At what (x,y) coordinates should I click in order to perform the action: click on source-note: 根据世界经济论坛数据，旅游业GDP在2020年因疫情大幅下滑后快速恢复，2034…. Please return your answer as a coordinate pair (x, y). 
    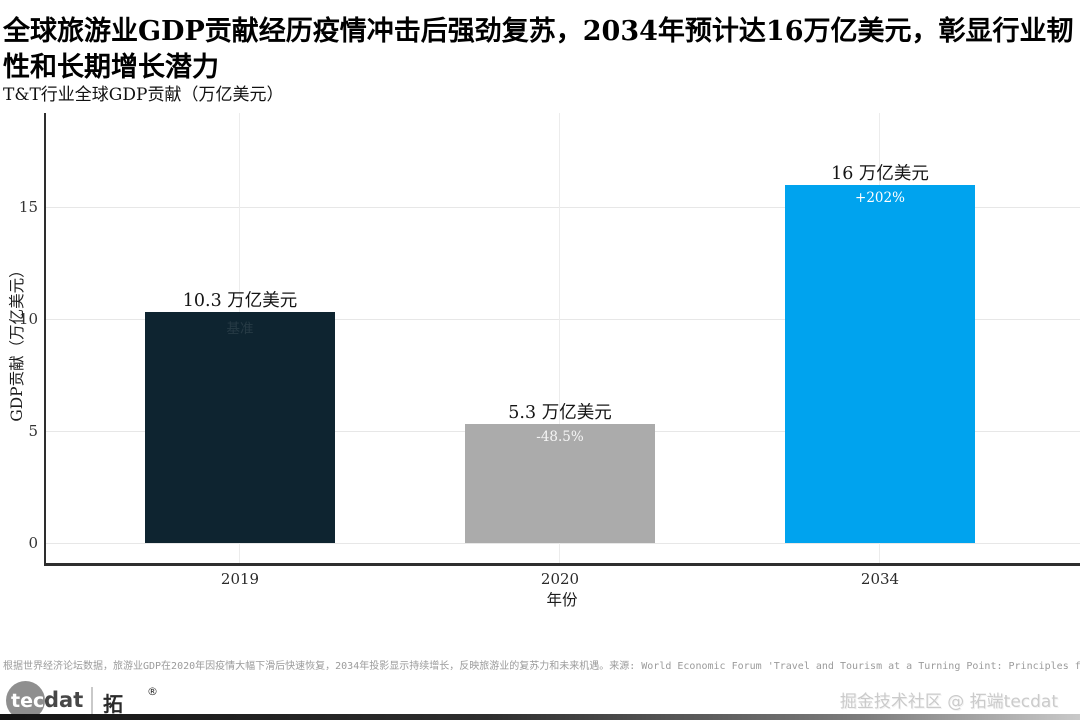
    Looking at the image, I should click on (541, 666).